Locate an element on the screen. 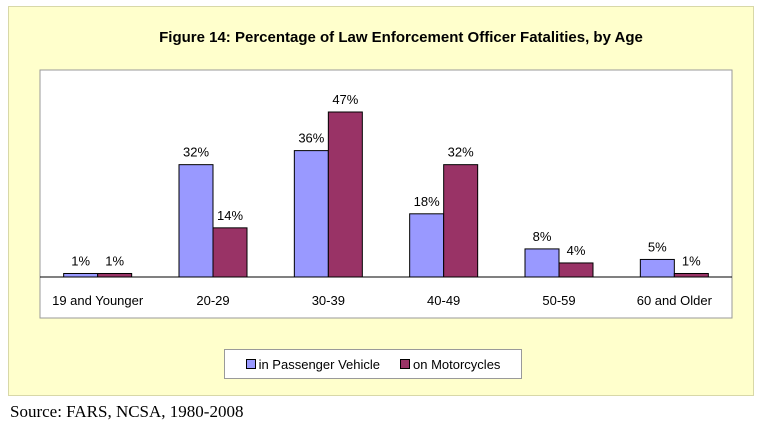 Image resolution: width=768 pixels, height=432 pixels. legend-swatch-passenger-vehicle is located at coordinates (250, 364).